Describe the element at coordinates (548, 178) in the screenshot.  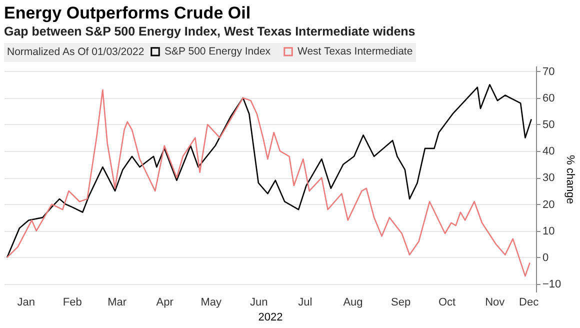
I see `y-tick-label: 30` at that location.